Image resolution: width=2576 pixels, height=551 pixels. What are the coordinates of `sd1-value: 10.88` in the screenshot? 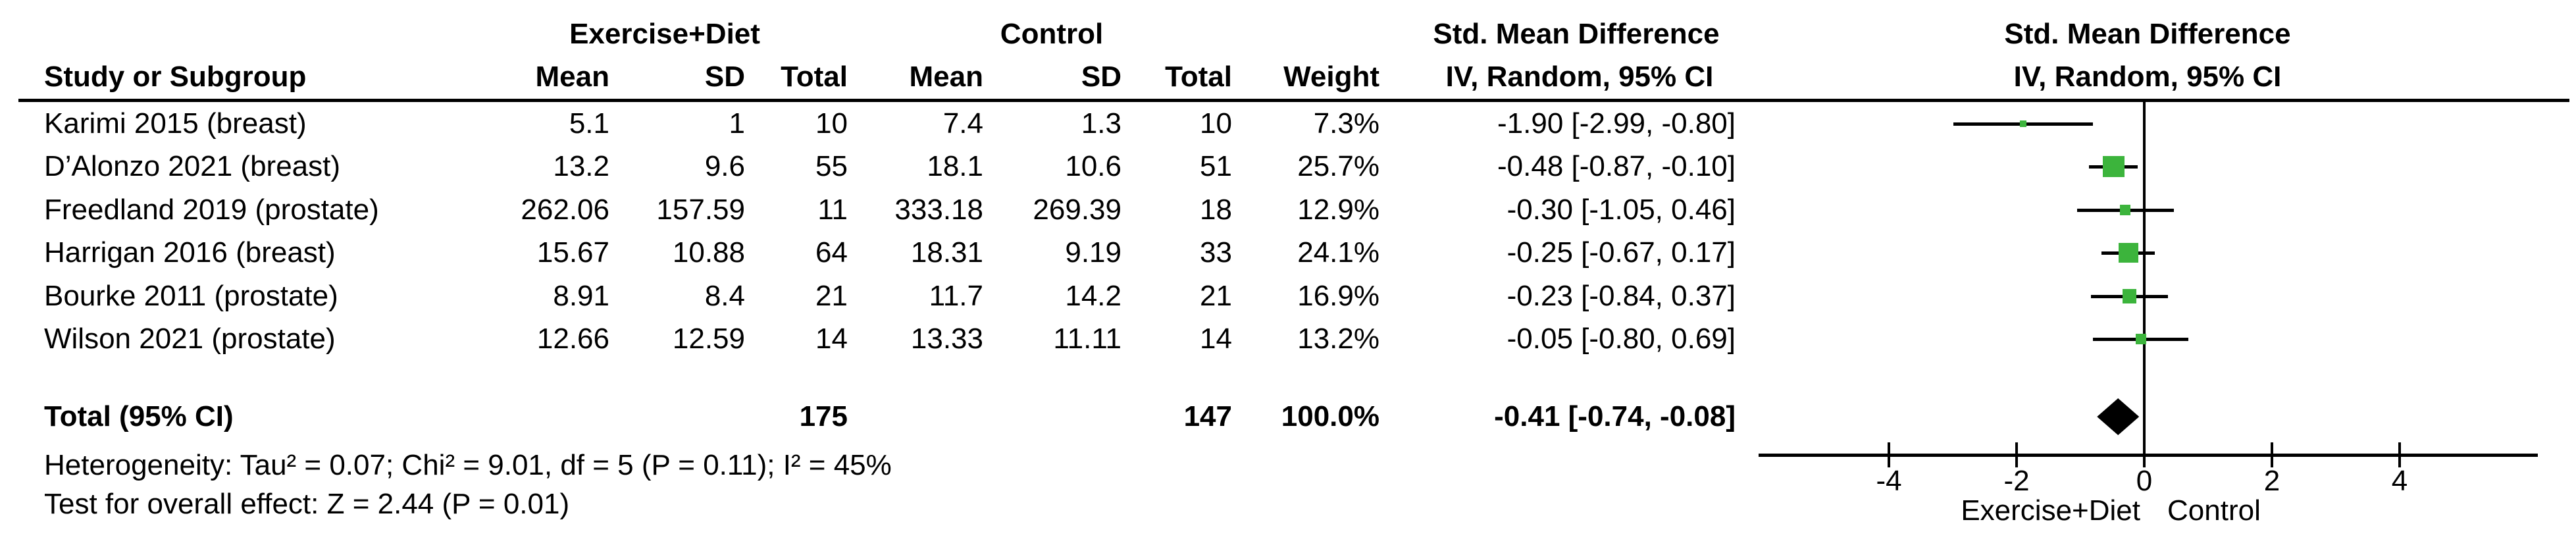 It's located at (708, 252).